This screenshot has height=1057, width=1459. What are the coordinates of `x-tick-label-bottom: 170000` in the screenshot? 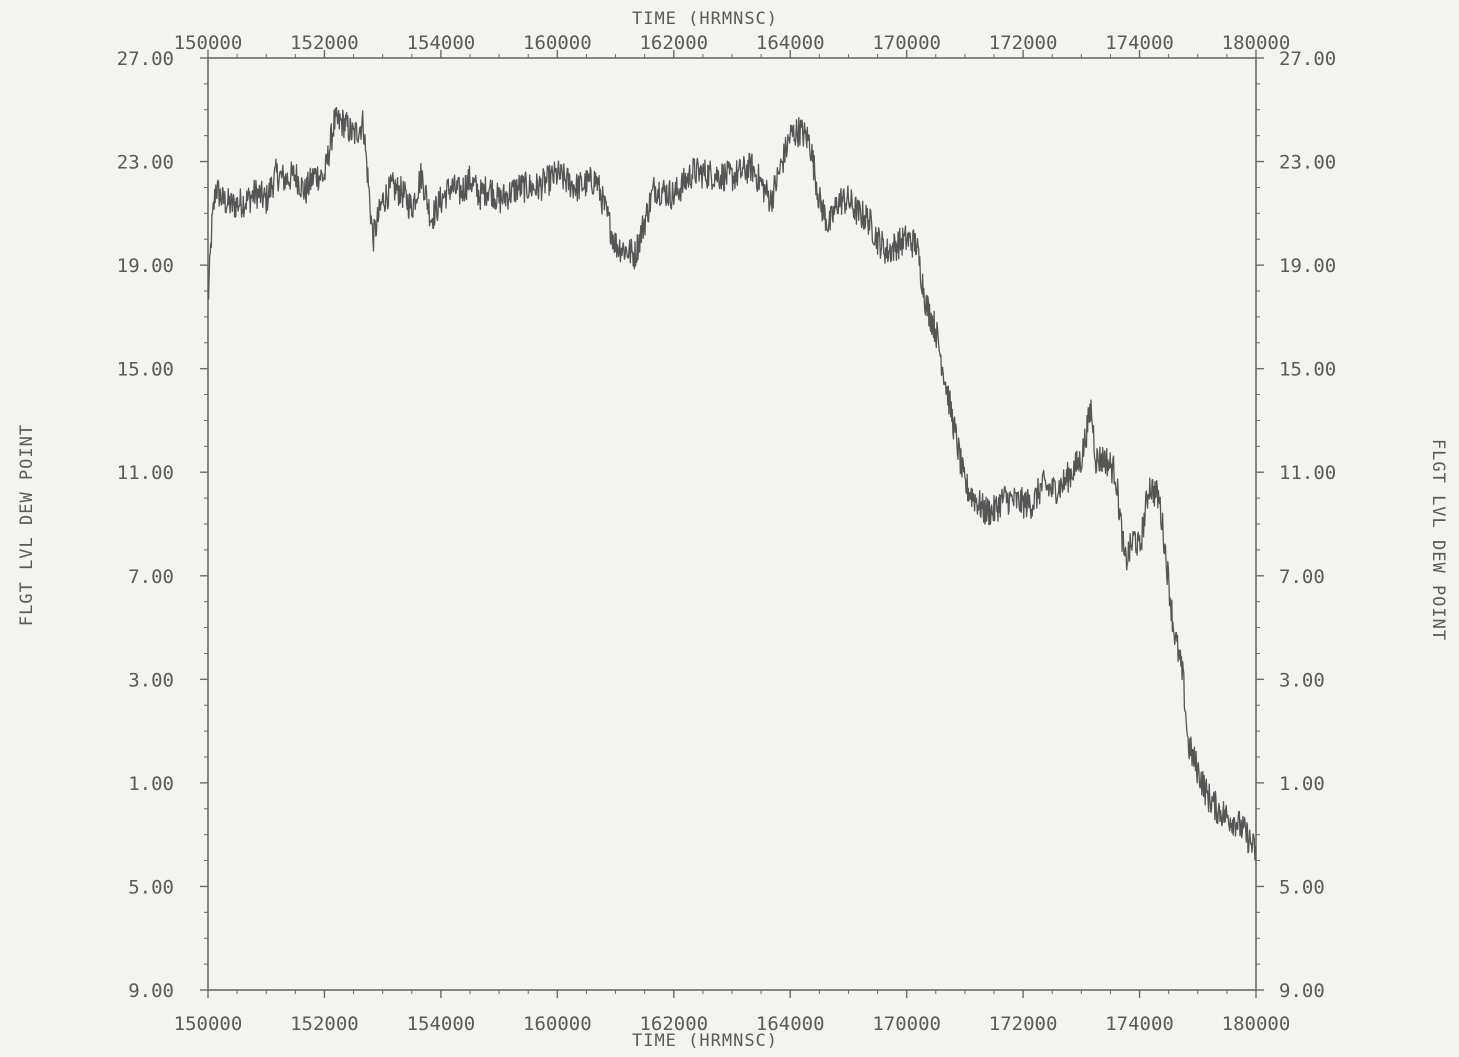 It's located at (906, 1024).